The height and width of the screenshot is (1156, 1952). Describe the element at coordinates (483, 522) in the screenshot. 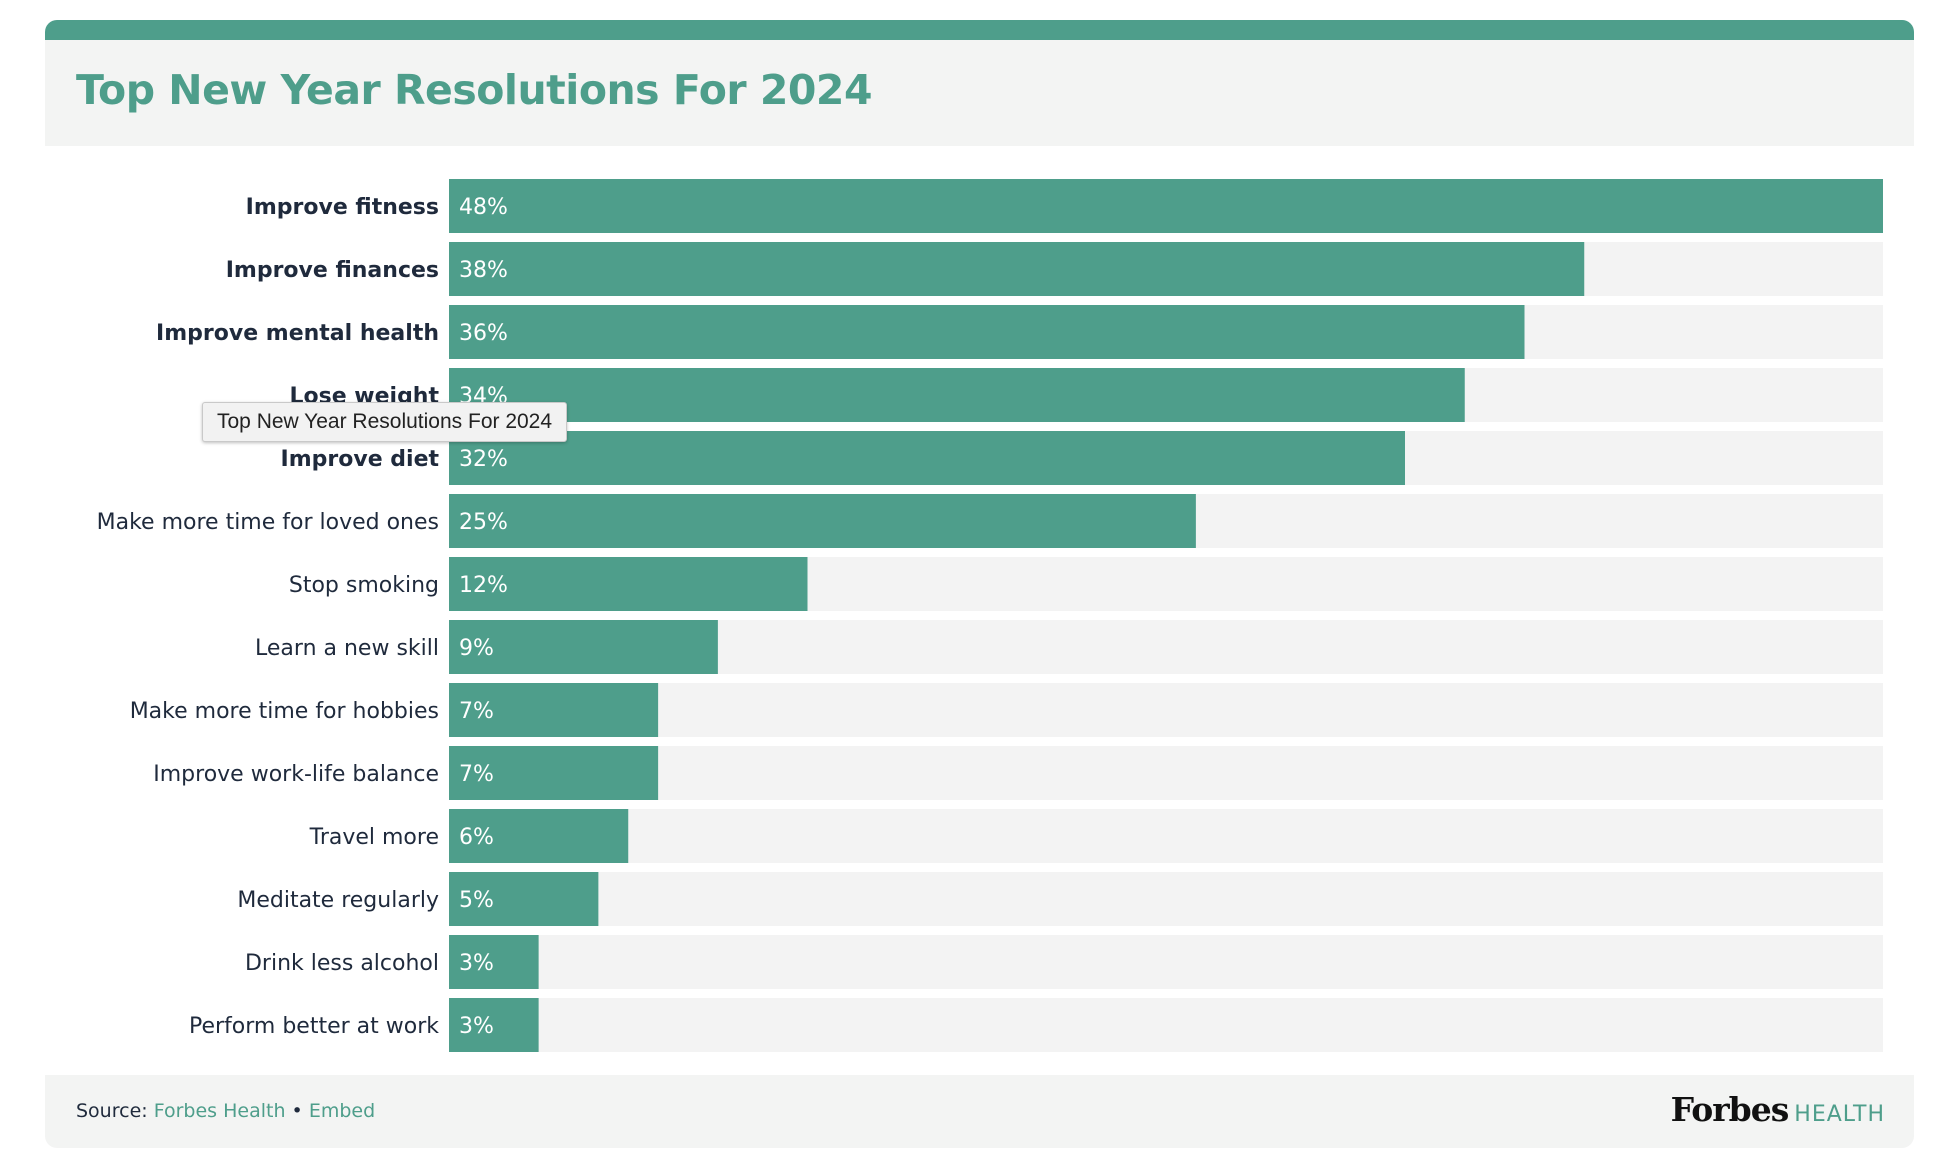

I see `value-label: 25%` at that location.